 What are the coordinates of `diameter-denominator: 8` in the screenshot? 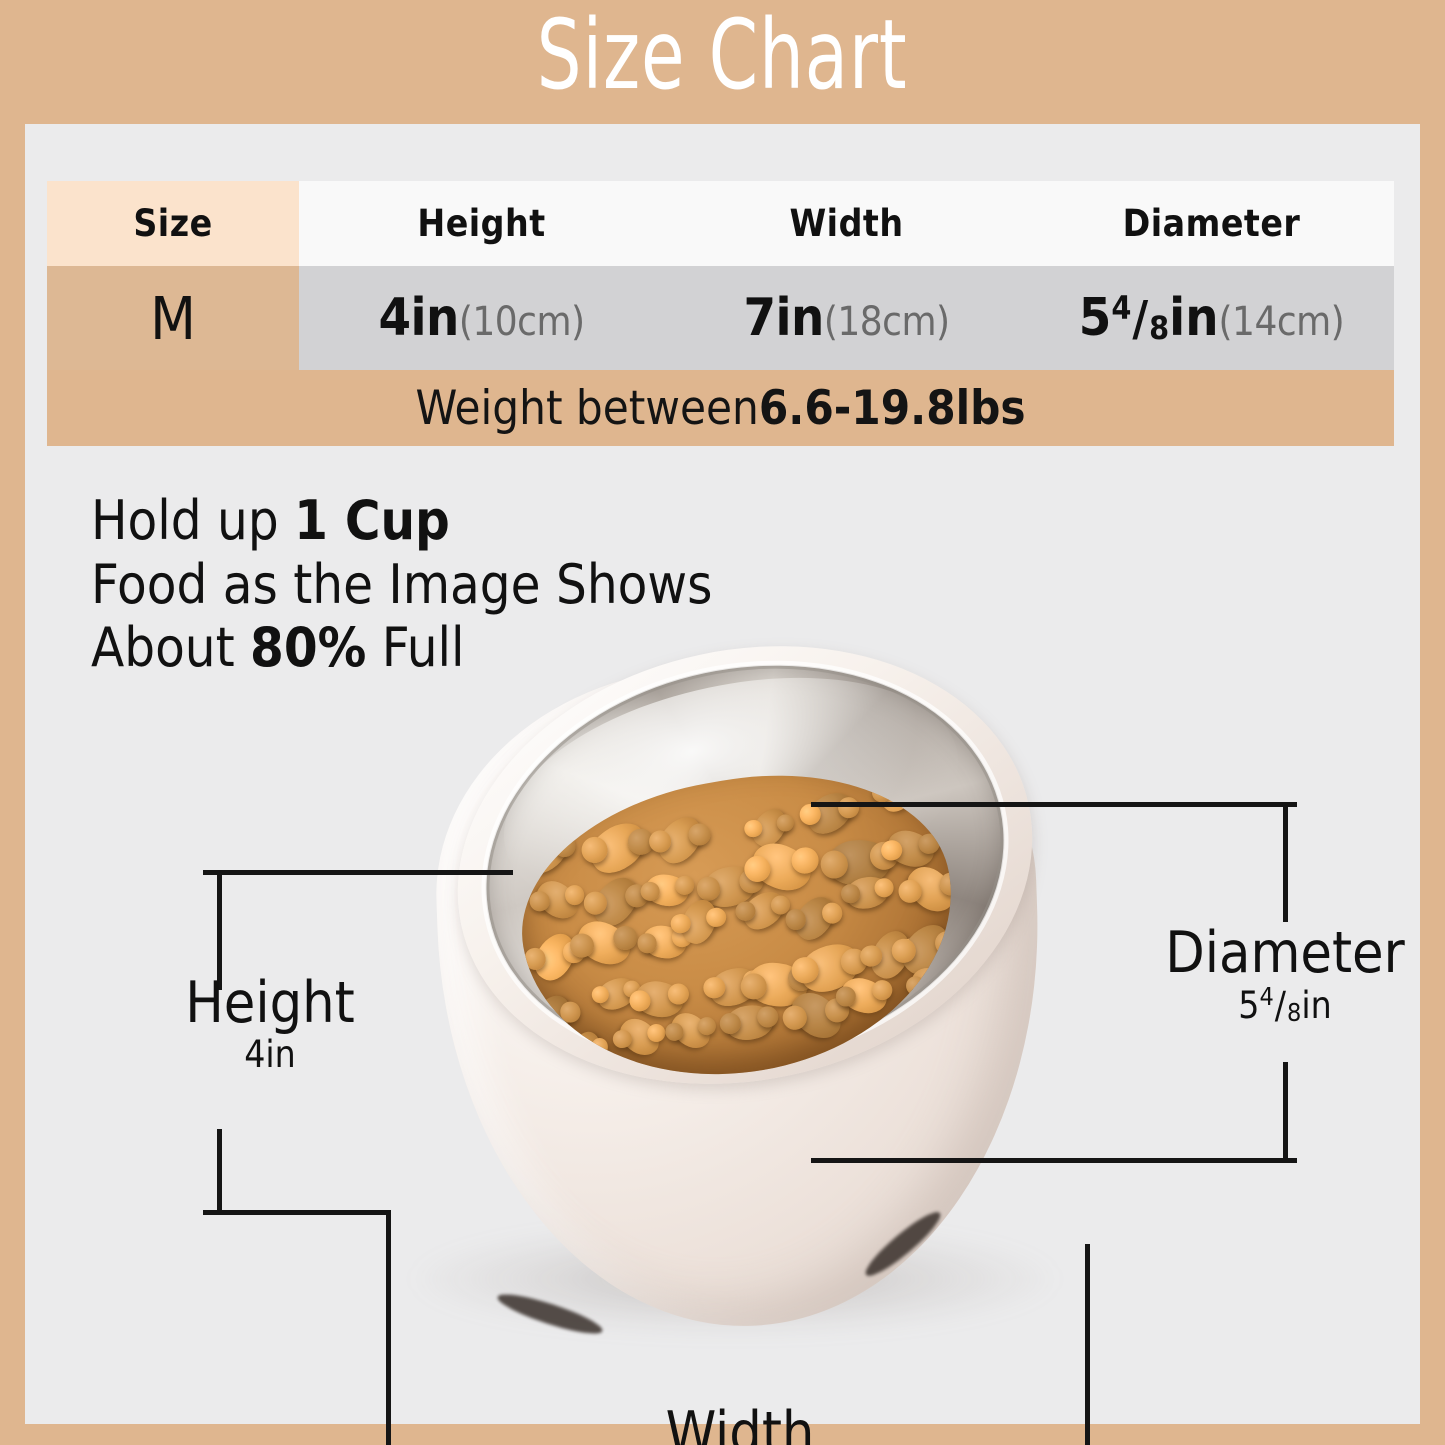 It's located at (1159, 328).